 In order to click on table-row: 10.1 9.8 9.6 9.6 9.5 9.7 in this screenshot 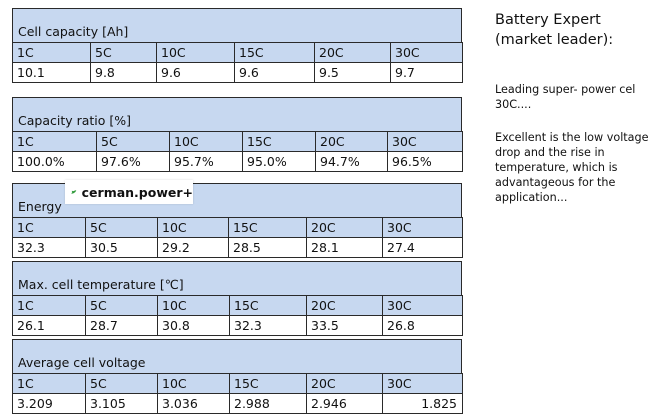, I will do `click(237, 72)`.